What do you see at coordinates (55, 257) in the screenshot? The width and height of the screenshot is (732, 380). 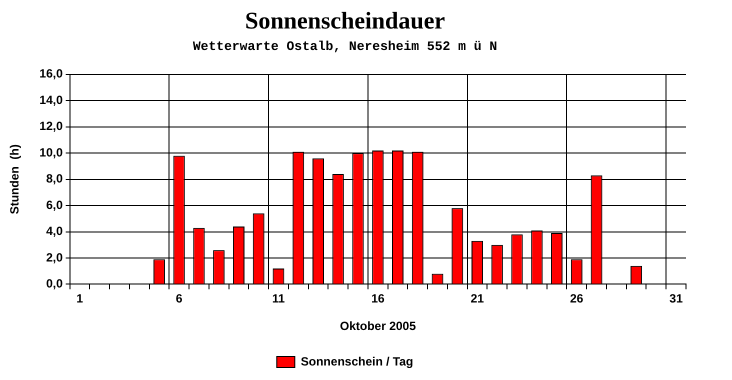 I see `y-tick-label: 2,0` at bounding box center [55, 257].